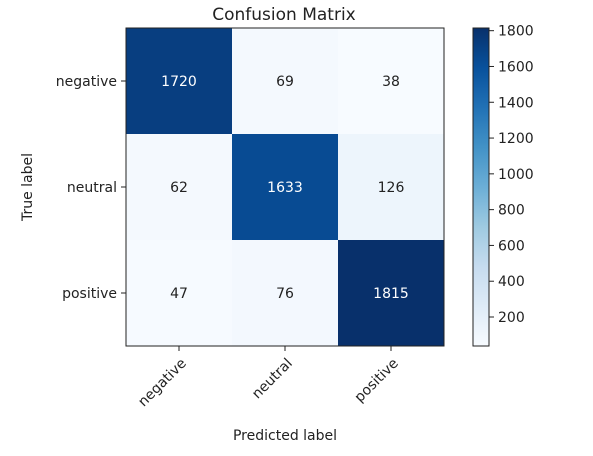  I want to click on cell-value-label: 1633, so click(285, 188).